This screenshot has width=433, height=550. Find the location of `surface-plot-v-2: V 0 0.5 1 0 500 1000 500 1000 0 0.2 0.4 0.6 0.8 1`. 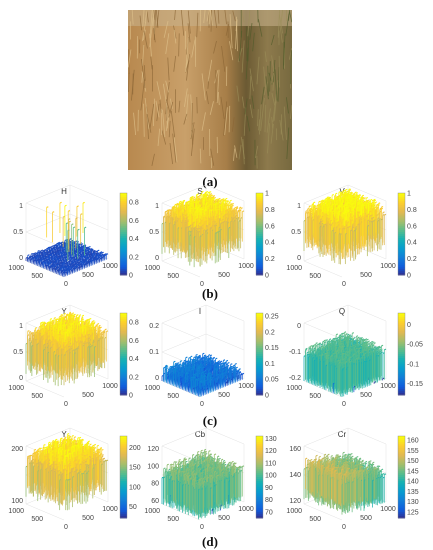

surface-plot-v-2: V 0 0.5 1 0 500 1000 500 1000 0 0.2 0.4 0.6 0.8 1 is located at coordinates (359, 239).